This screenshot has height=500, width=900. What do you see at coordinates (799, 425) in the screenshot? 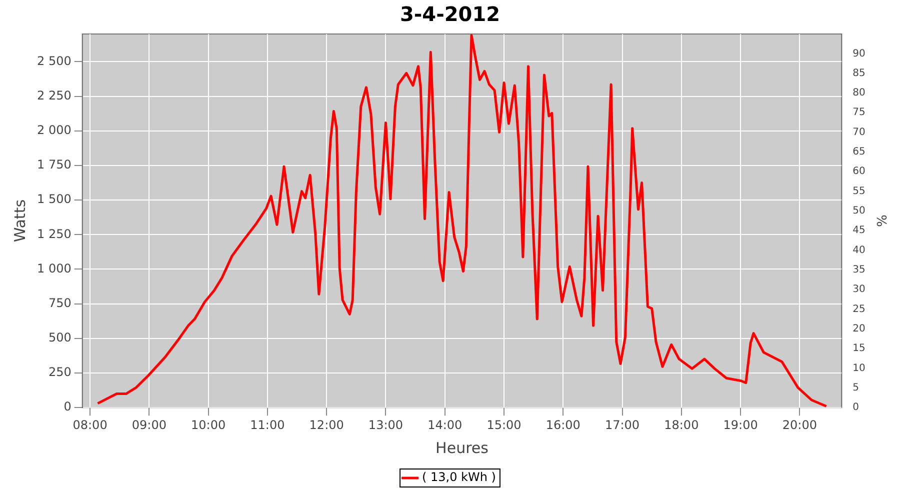
I see `x-tick-label: 20:00` at bounding box center [799, 425].